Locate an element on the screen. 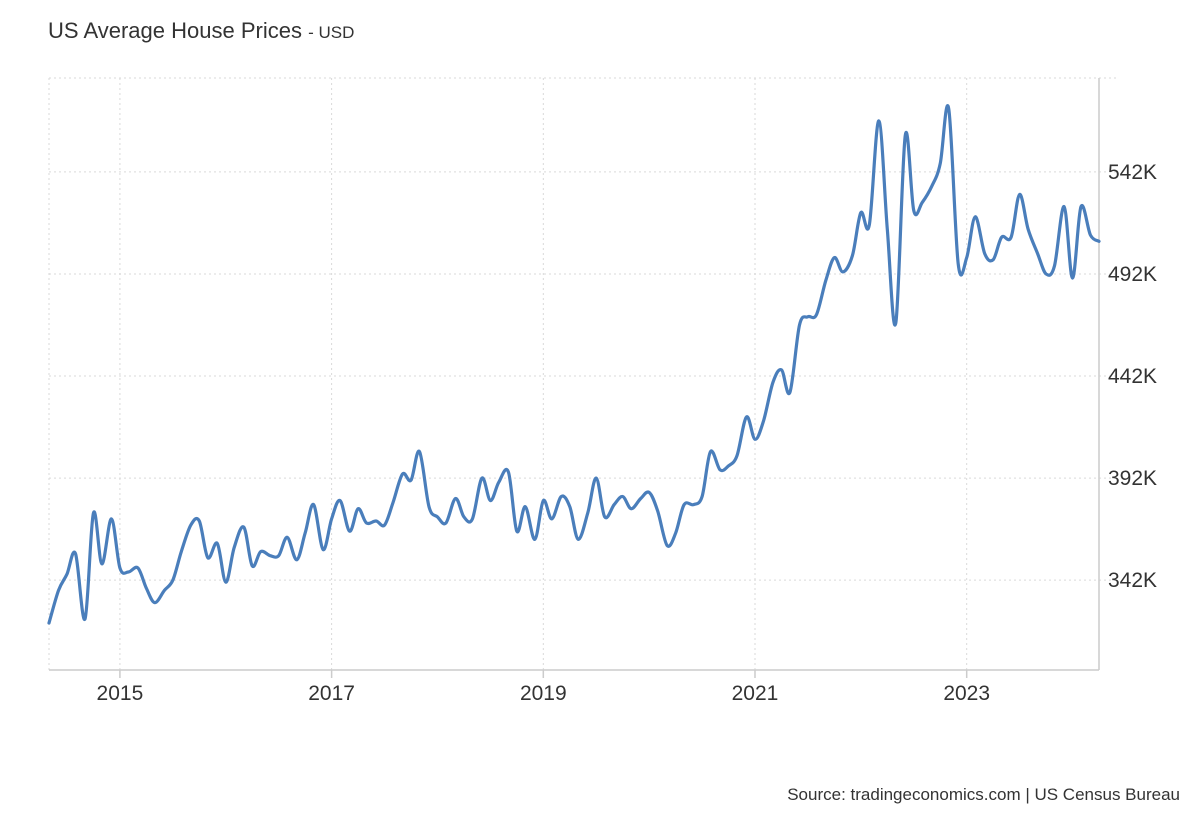  chart-title: US Average House Prices - USD is located at coordinates (201, 31).